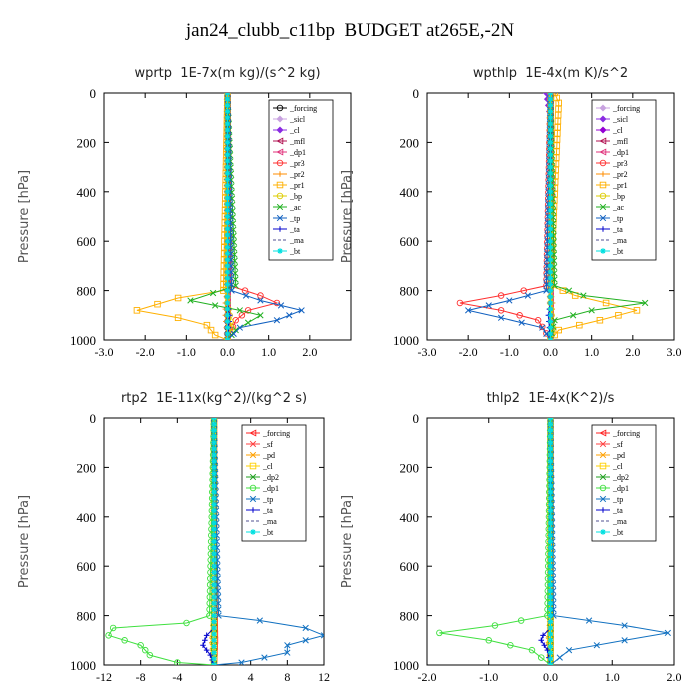 This screenshot has height=700, width=700. What do you see at coordinates (287, 677) in the screenshot?
I see `x-tick-label: 8` at bounding box center [287, 677].